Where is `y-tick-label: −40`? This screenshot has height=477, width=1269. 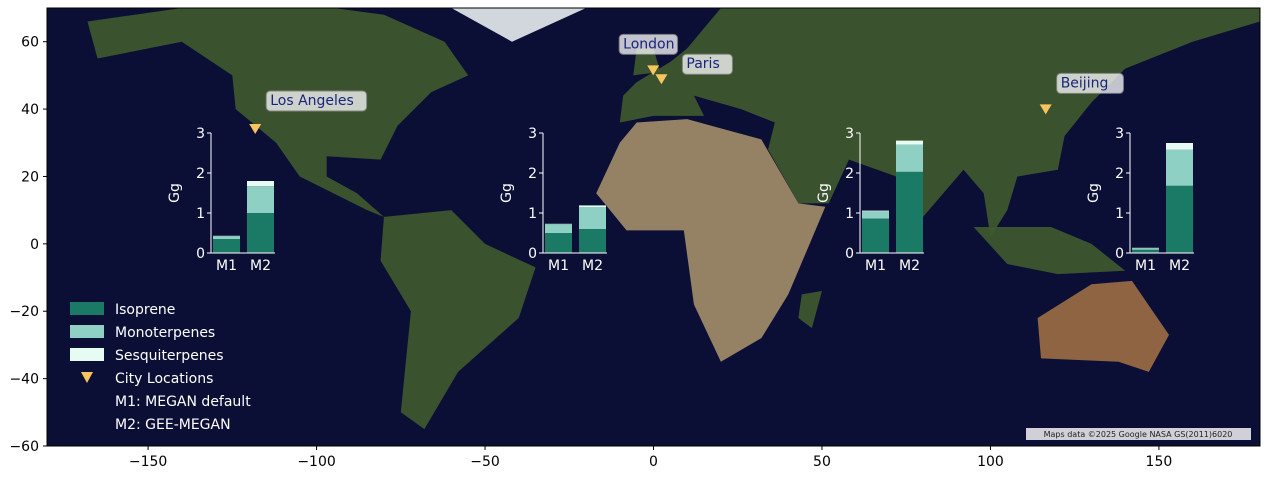 y-tick-label: −40 is located at coordinates (24, 380).